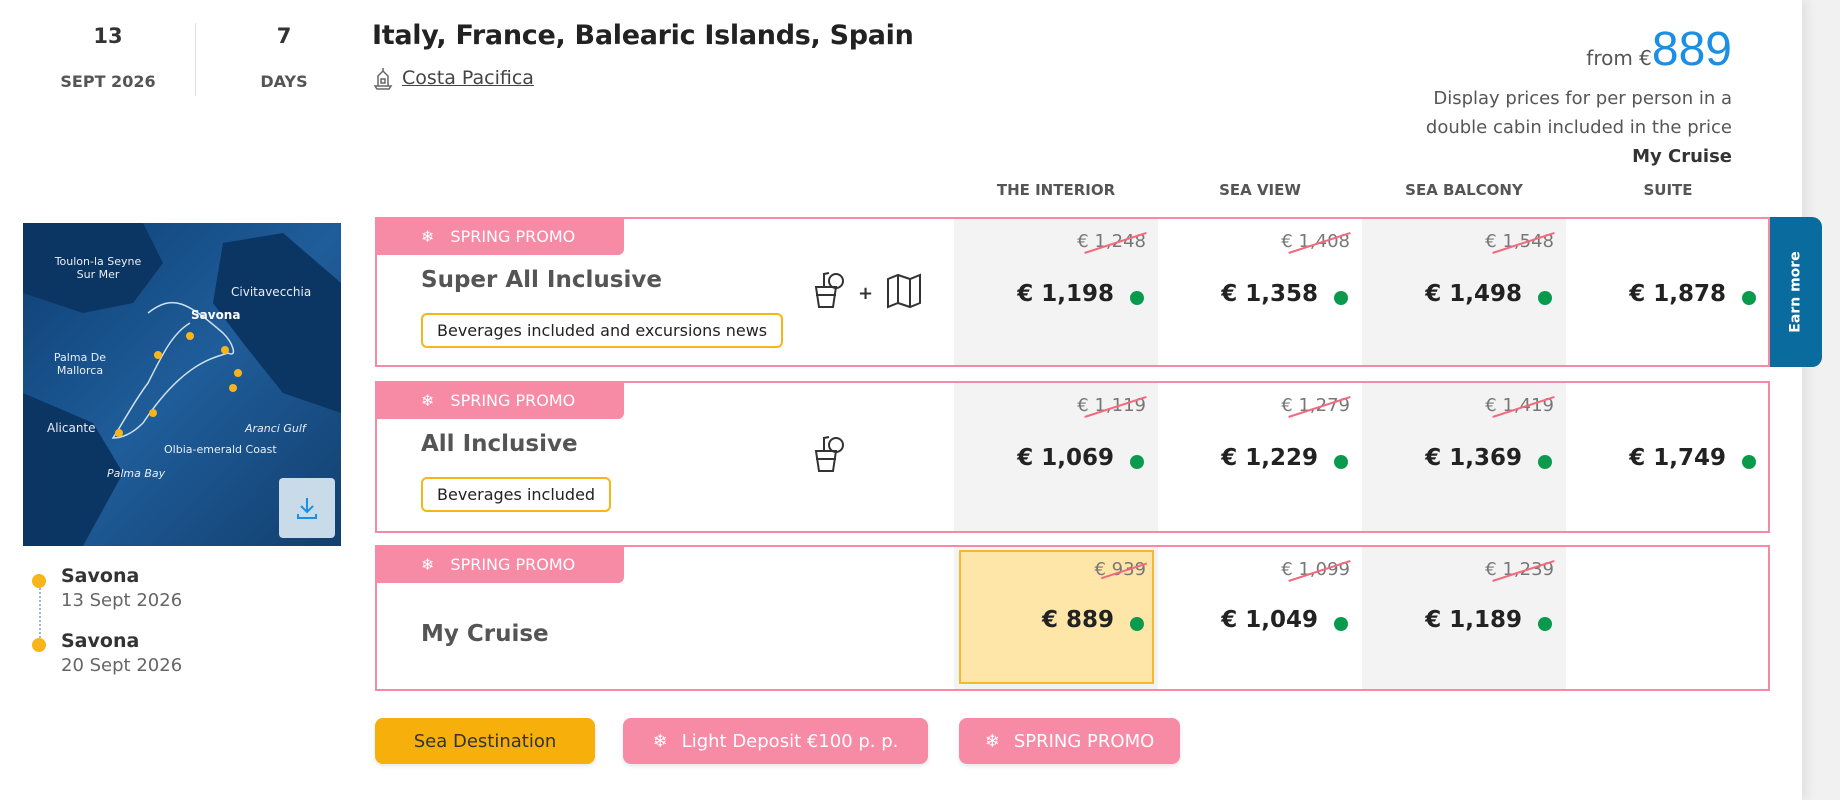  Describe the element at coordinates (122, 600) in the screenshot. I see `itinerary-date: 13 Sept 2026` at that location.